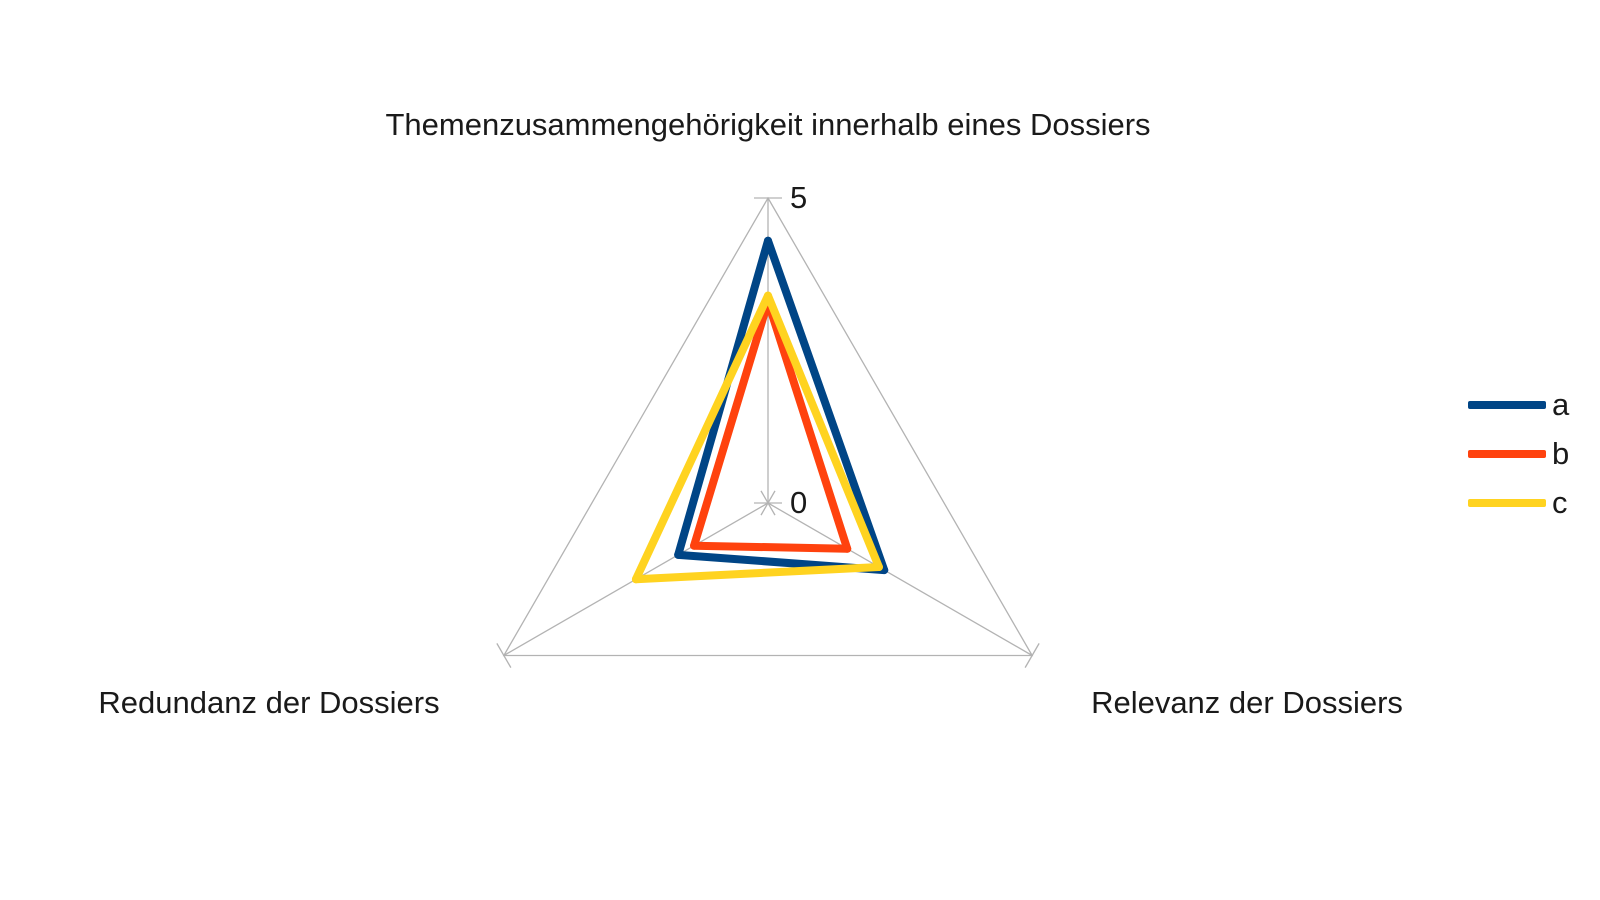  I want to click on series-a-polygon, so click(781, 405).